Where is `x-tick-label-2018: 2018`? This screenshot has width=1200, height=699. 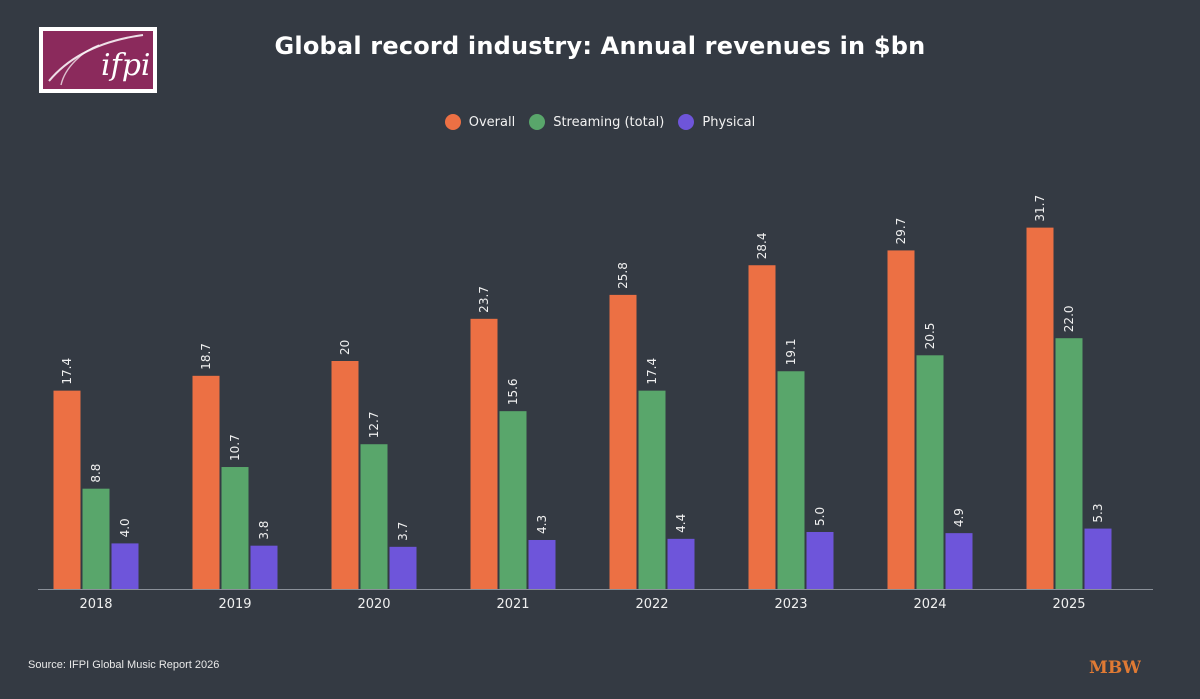 x-tick-label-2018: 2018 is located at coordinates (95, 604).